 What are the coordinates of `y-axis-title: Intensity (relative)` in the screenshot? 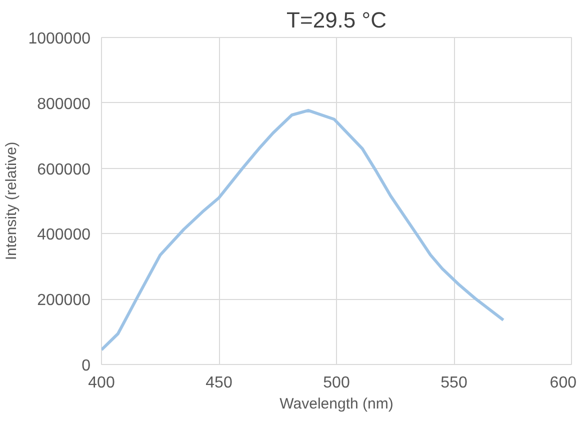 It's located at (11, 201).